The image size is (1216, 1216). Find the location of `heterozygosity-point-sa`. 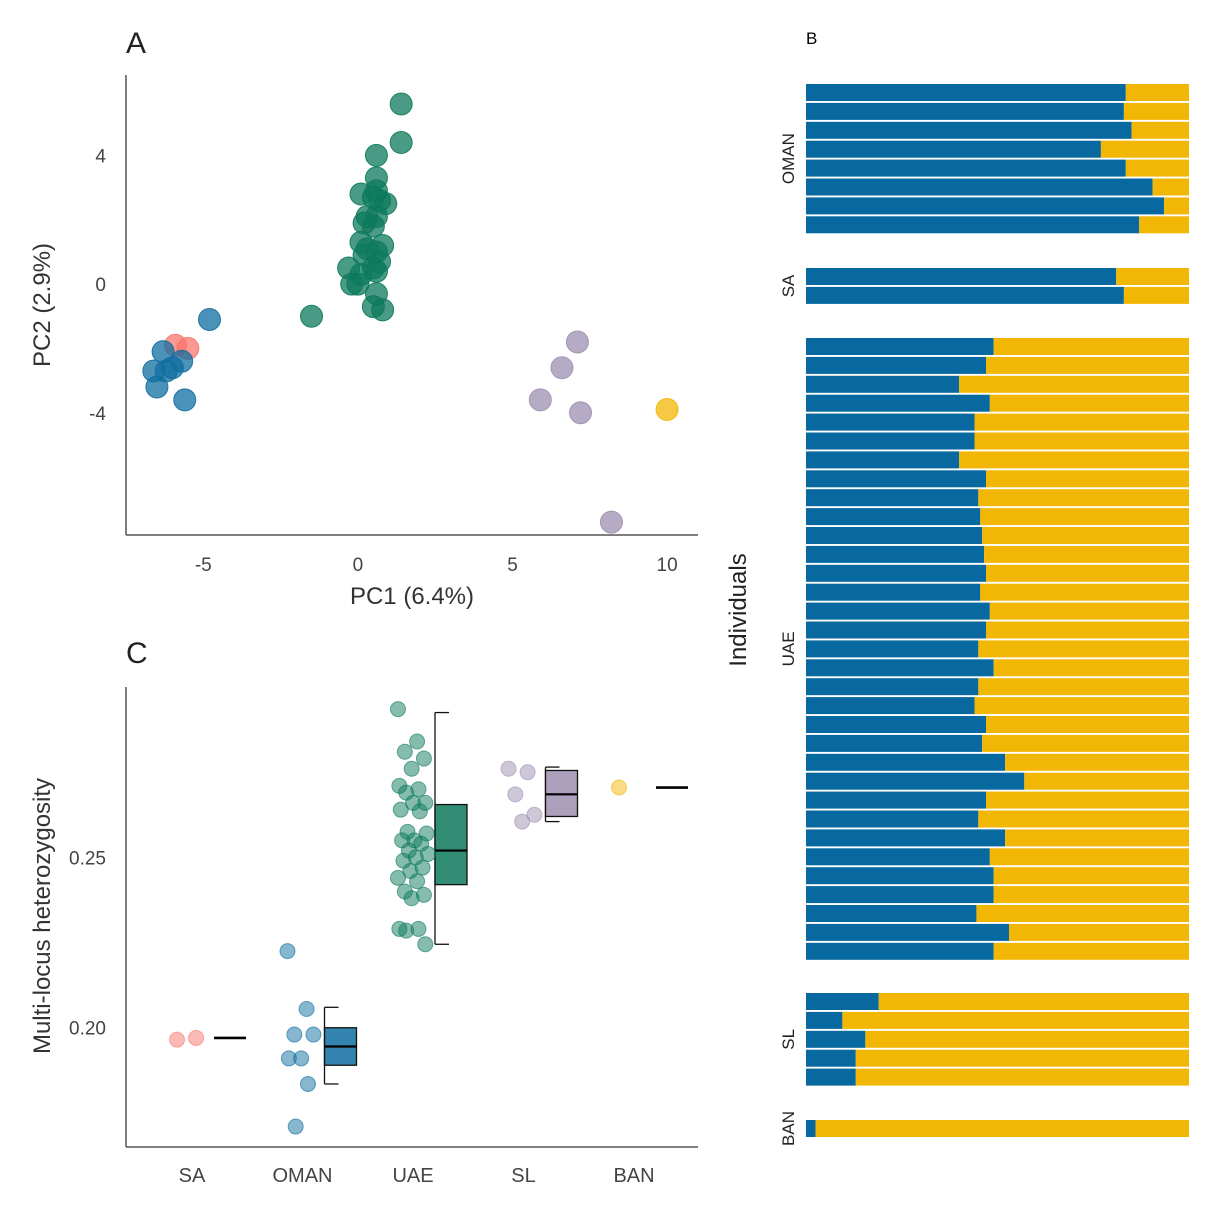

heterozygosity-point-sa is located at coordinates (177, 1039).